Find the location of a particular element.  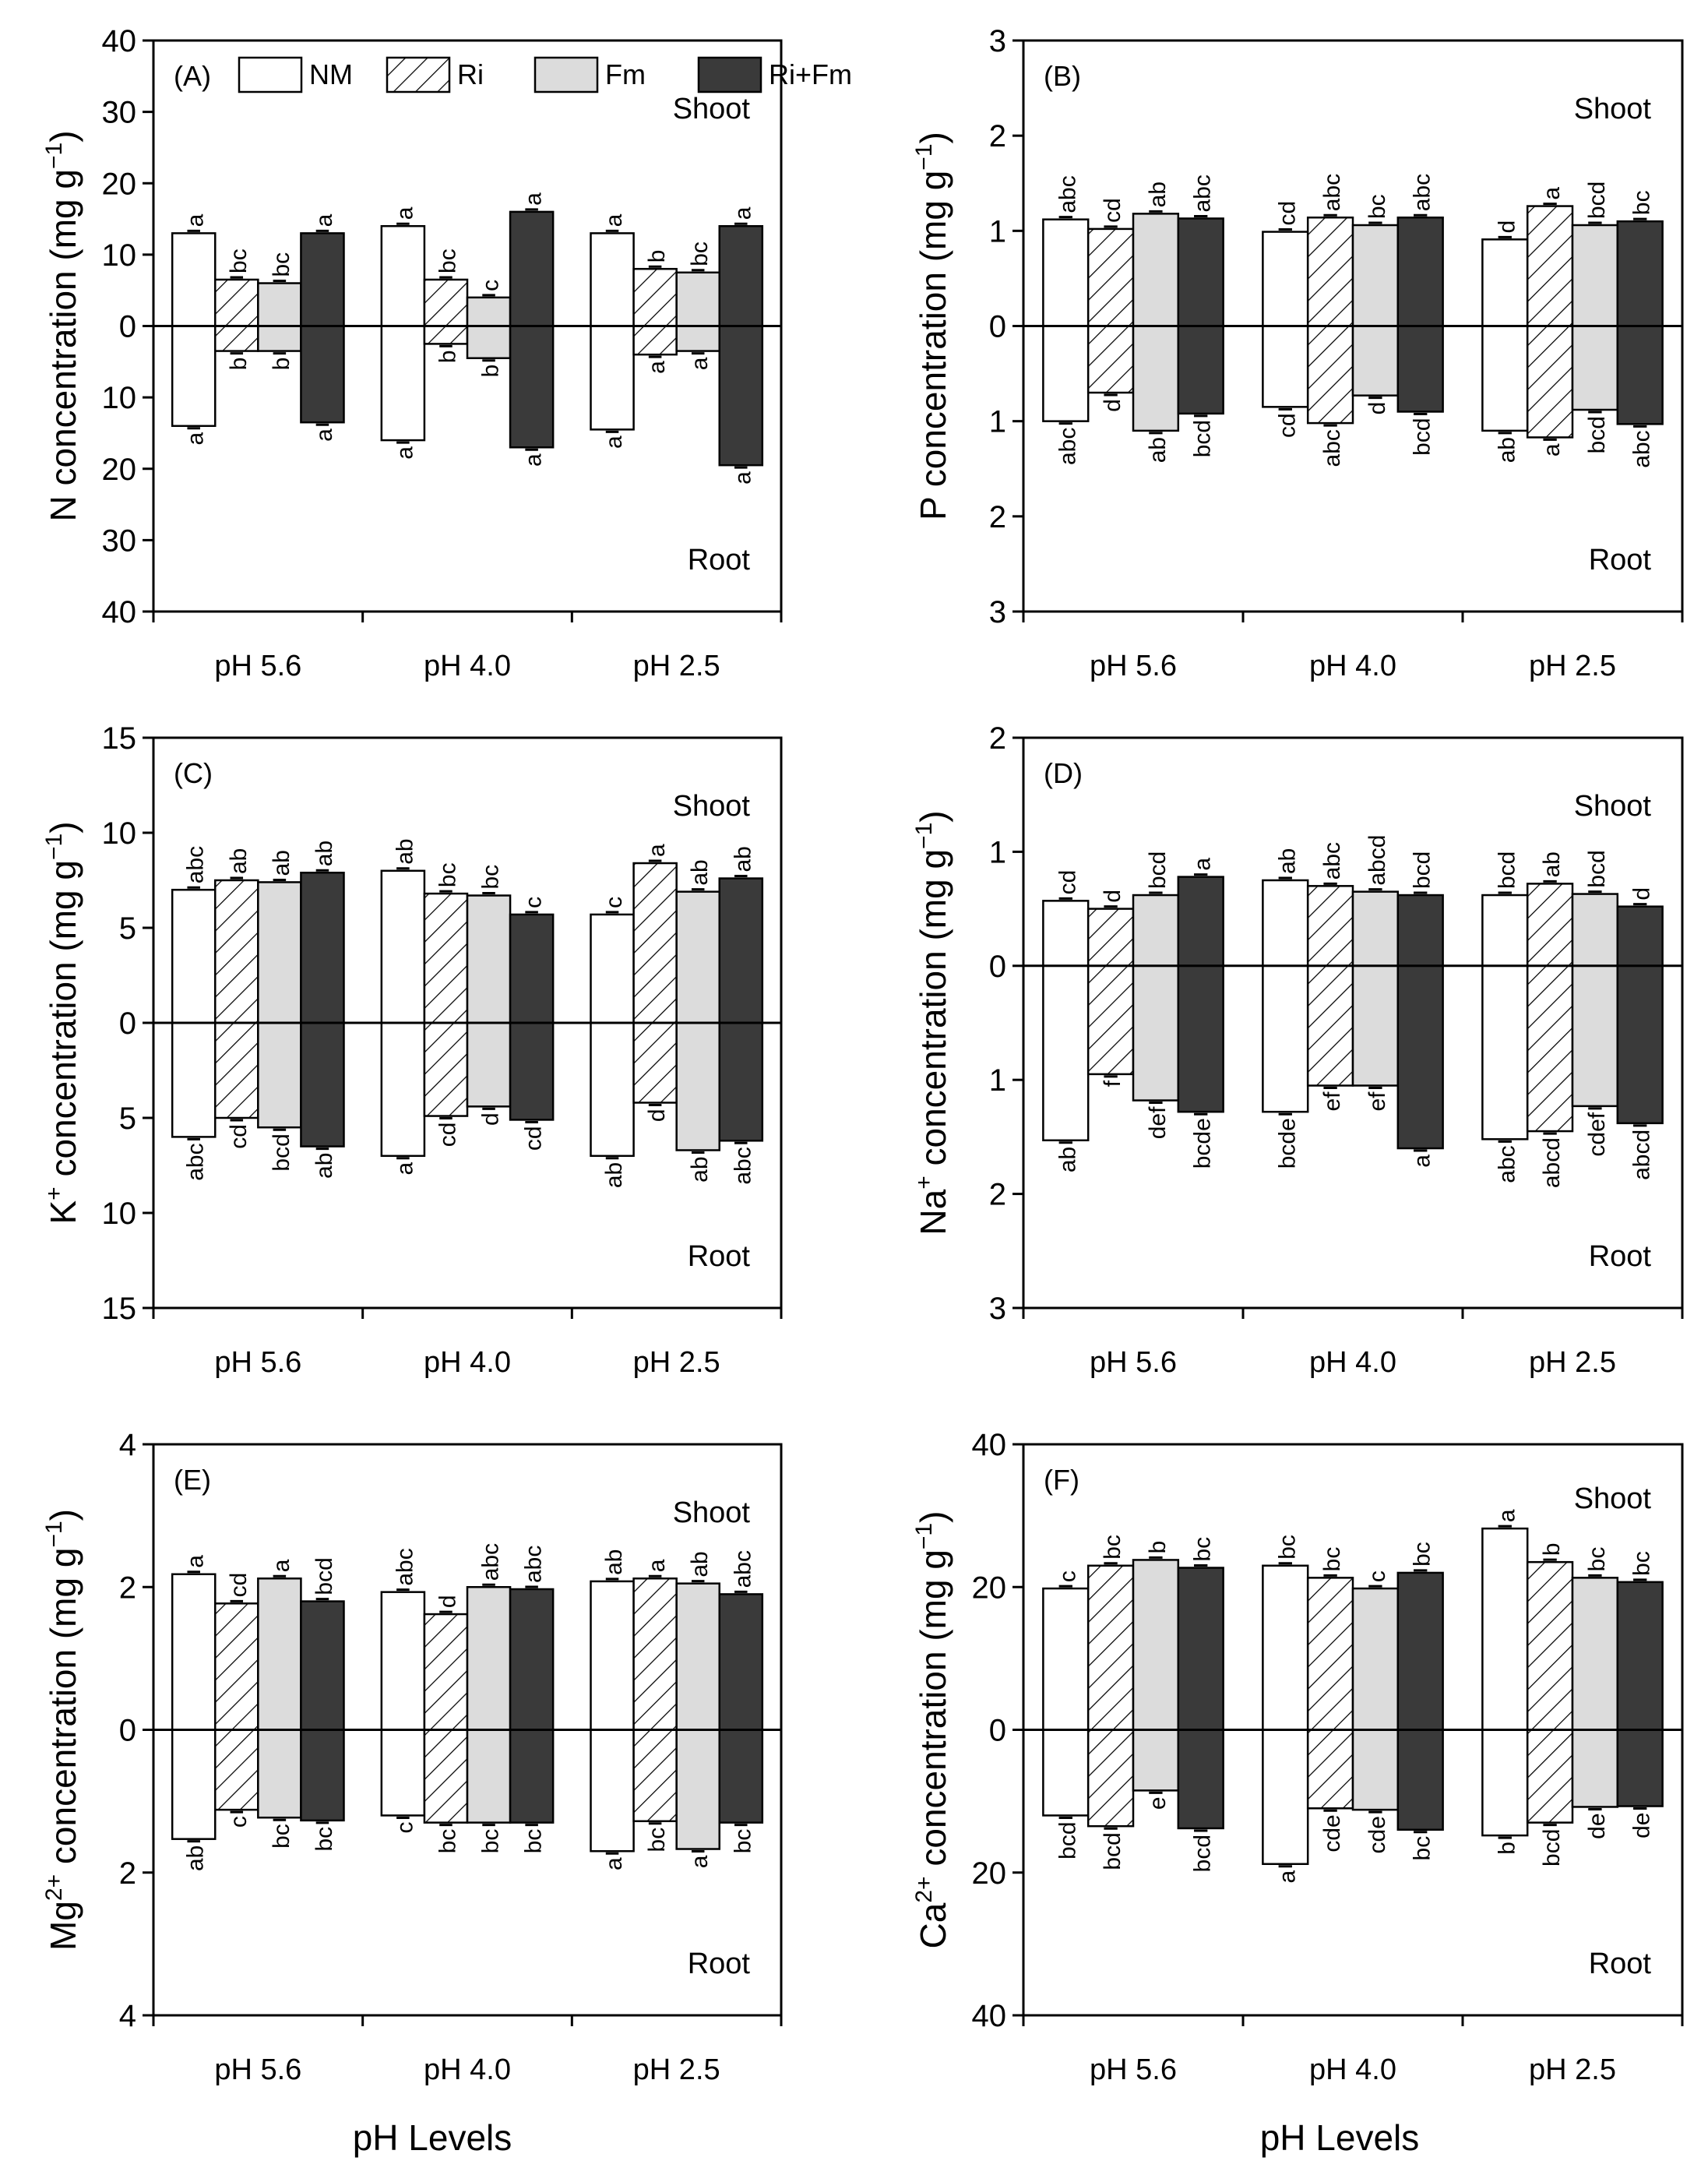

y-axis-label-part: + is located at coordinates (54, 1193).